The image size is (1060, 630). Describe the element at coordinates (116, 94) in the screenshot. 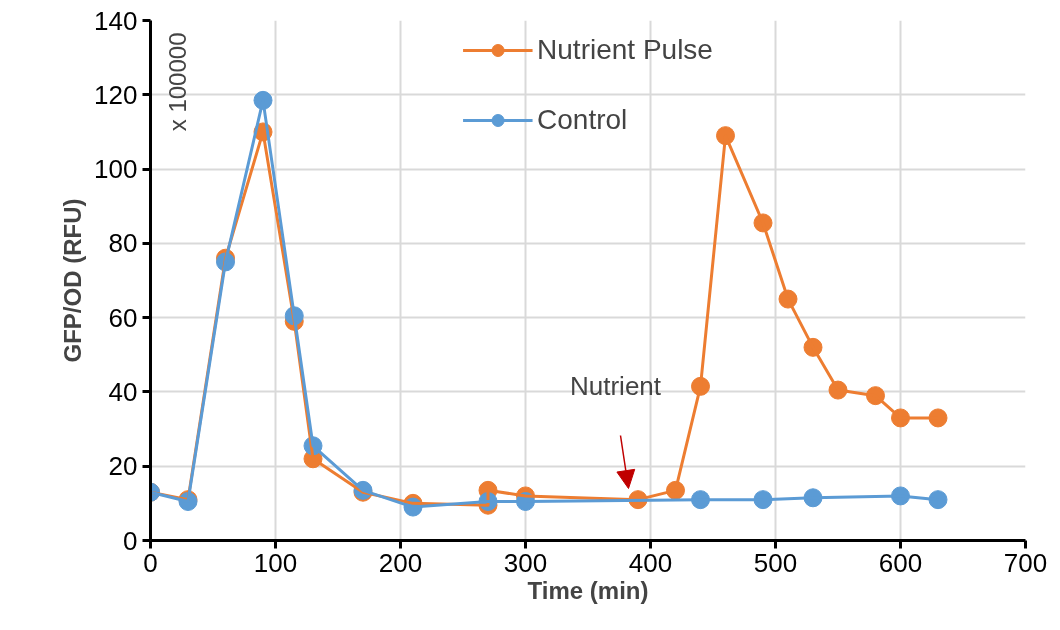

I see `y-tick-label: 120` at that location.